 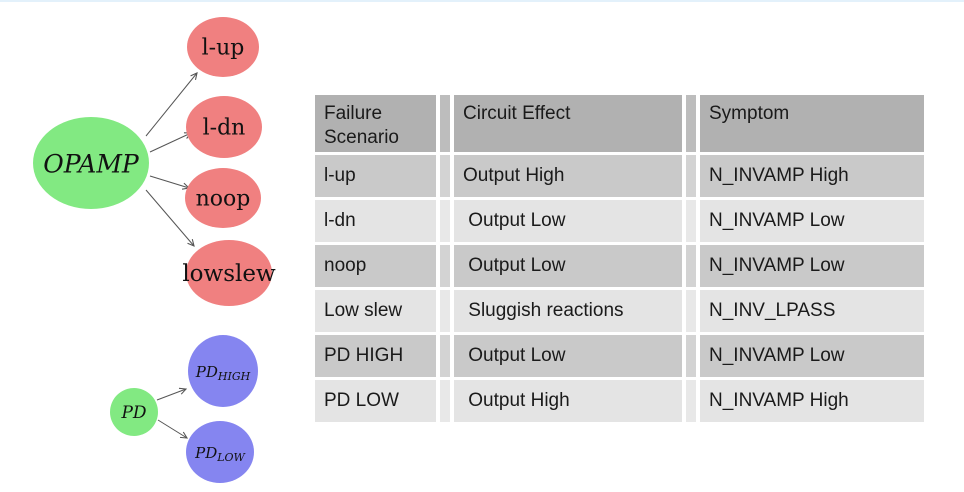 What do you see at coordinates (231, 457) in the screenshot?
I see `pd-low-label-sub: LOW` at bounding box center [231, 457].